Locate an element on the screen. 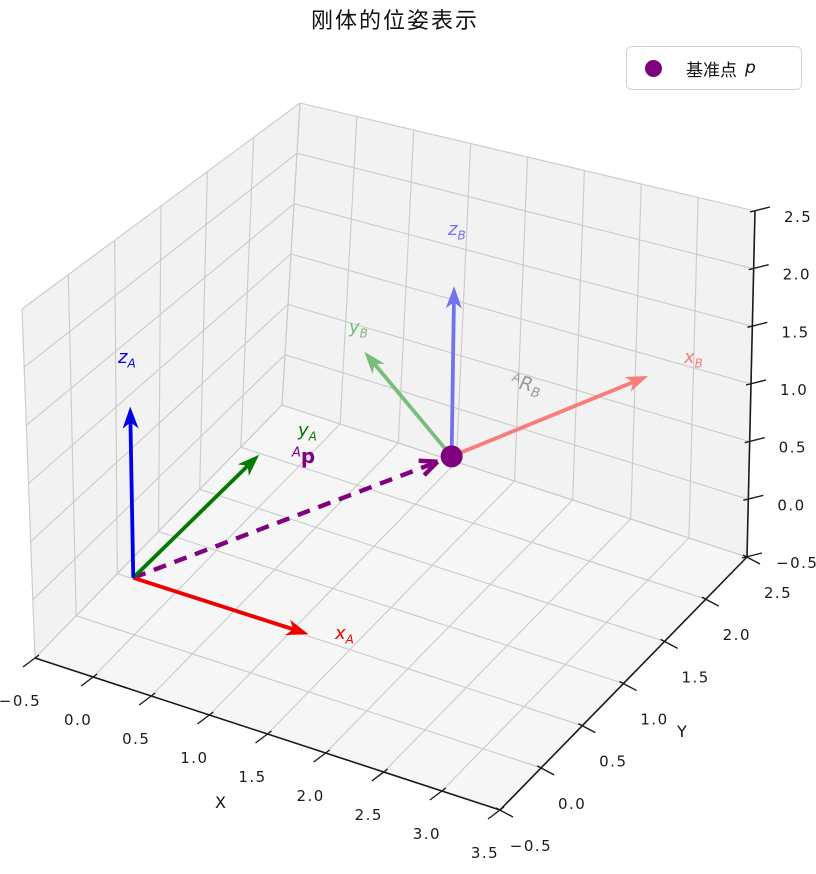 The height and width of the screenshot is (874, 816). frame-a-y-axis-label: yA is located at coordinates (307, 432).